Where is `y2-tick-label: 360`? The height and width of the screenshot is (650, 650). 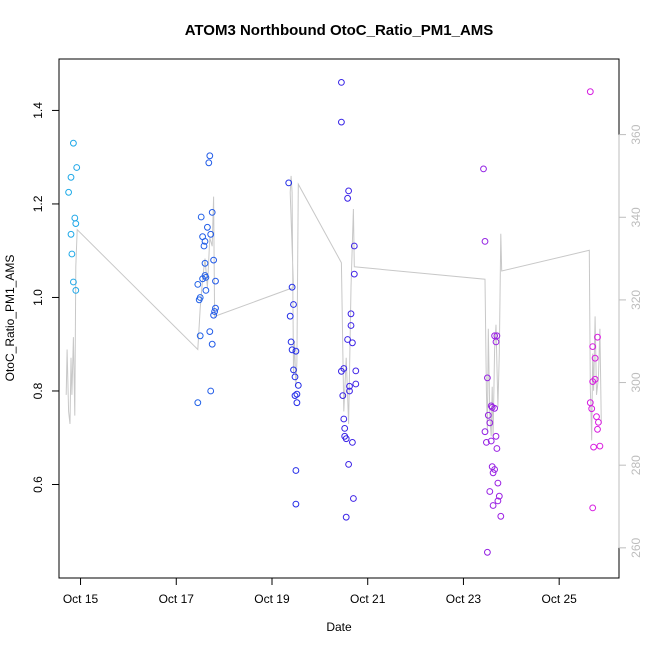
y2-tick-label: 360 is located at coordinates (636, 134).